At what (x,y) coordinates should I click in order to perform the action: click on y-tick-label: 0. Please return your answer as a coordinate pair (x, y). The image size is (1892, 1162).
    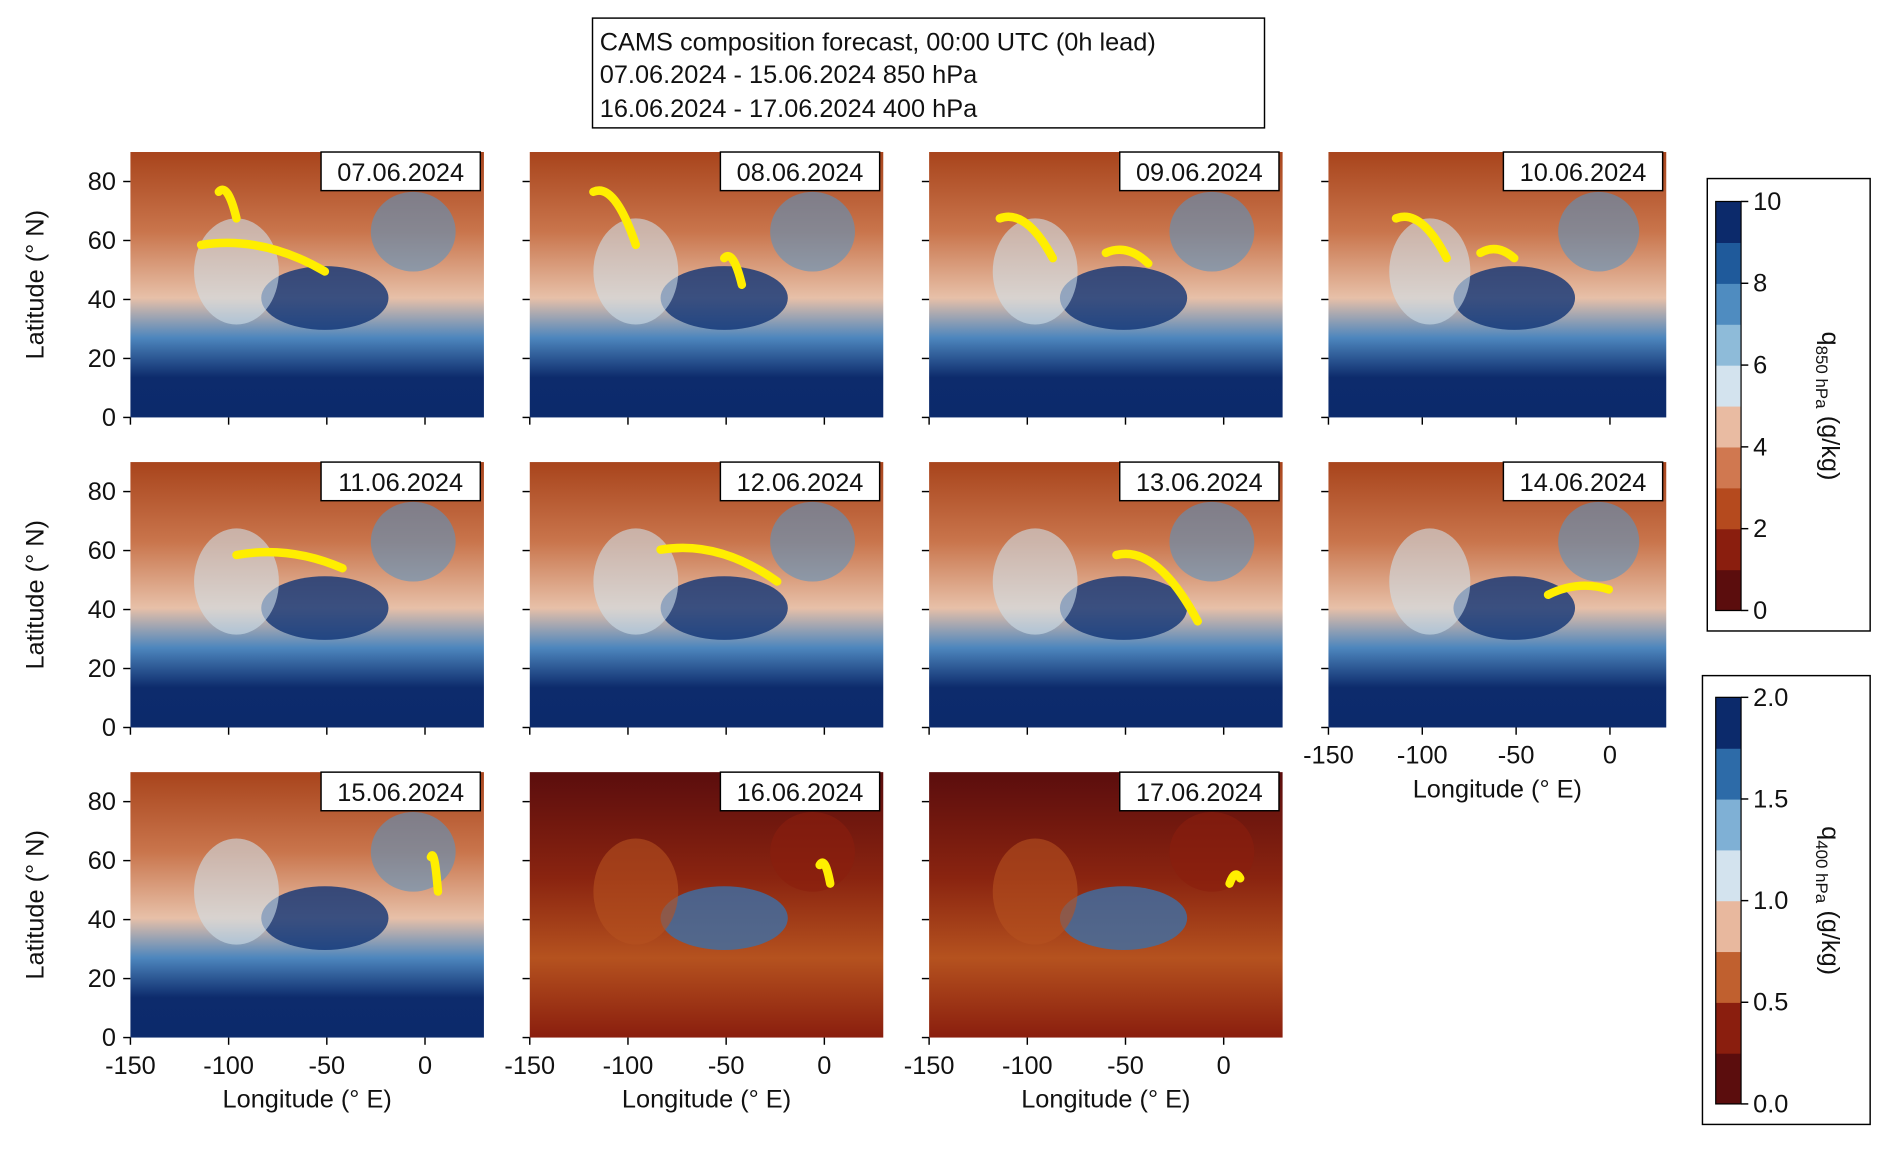
    Looking at the image, I should click on (109, 418).